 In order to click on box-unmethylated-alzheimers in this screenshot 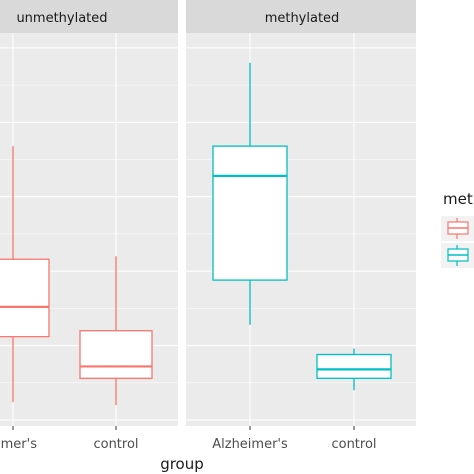, I will do `click(25, 274)`.